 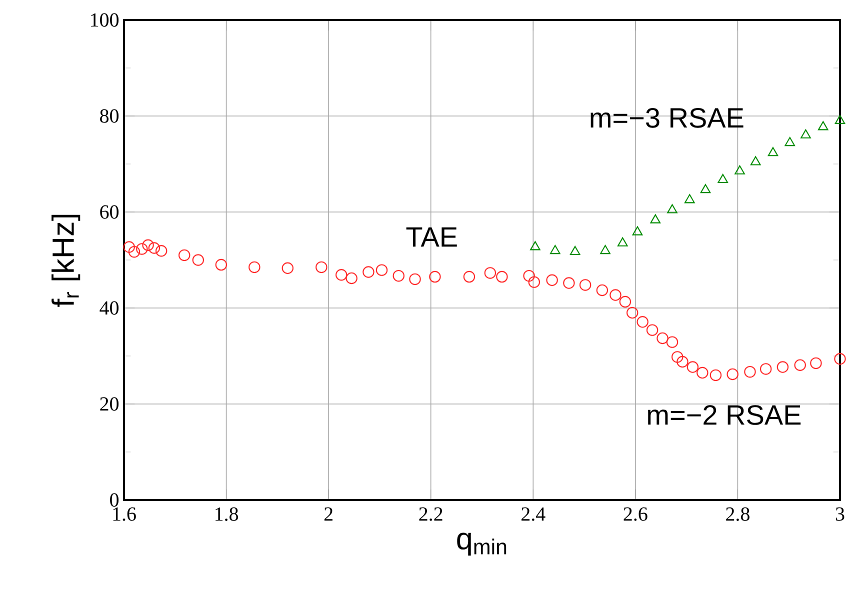 I want to click on y-tick-label: 60, so click(x=109, y=212).